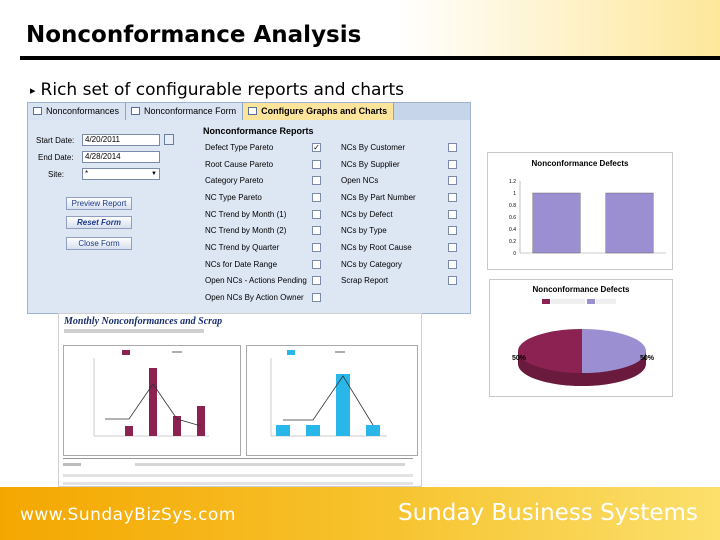 The image size is (720, 540). Describe the element at coordinates (316, 247) in the screenshot. I see `checkbox-nc-trend-quarter` at that location.